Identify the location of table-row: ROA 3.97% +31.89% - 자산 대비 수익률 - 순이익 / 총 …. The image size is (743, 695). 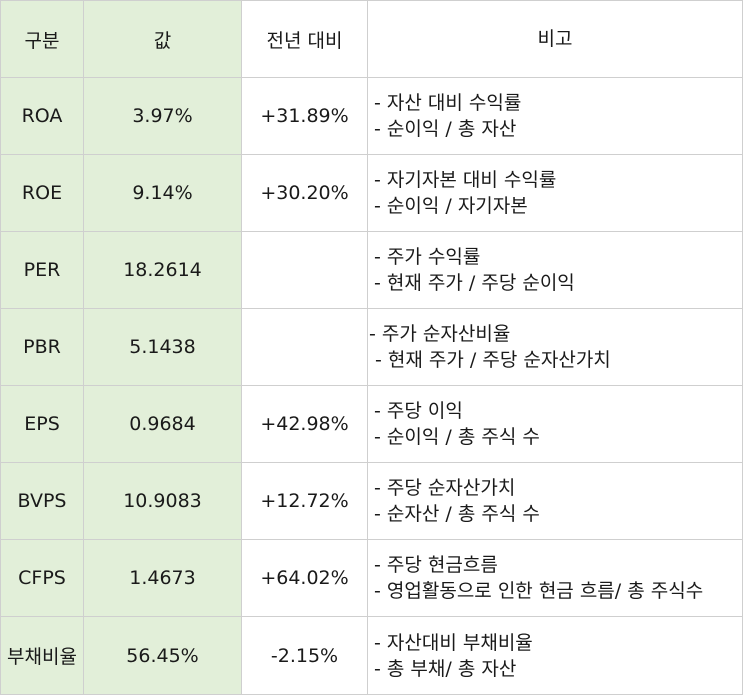
(371, 116).